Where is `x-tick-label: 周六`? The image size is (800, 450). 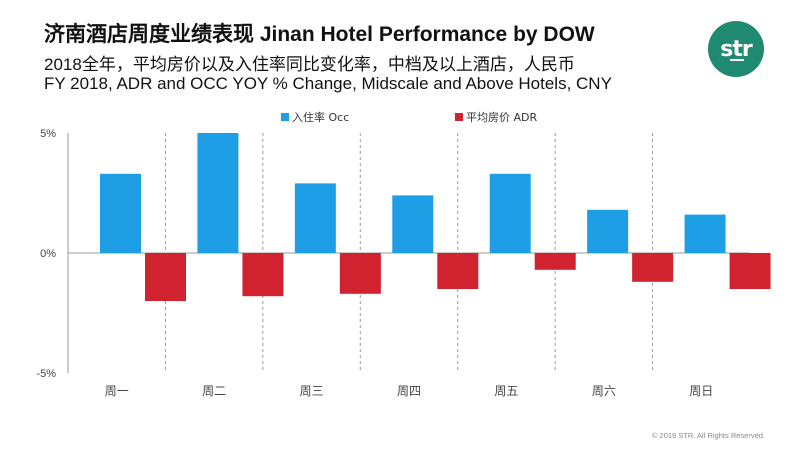
x-tick-label: 周六 is located at coordinates (604, 391).